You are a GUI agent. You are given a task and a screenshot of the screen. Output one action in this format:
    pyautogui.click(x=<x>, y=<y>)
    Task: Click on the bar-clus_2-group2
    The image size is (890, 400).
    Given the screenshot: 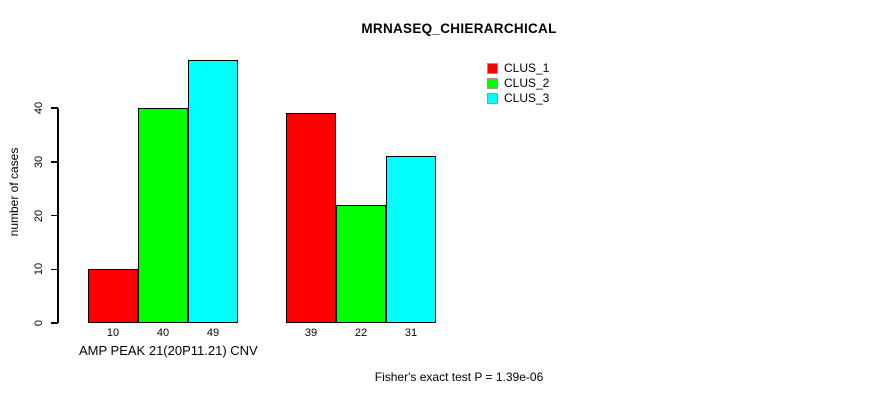 What is the action you would take?
    pyautogui.click(x=361, y=264)
    